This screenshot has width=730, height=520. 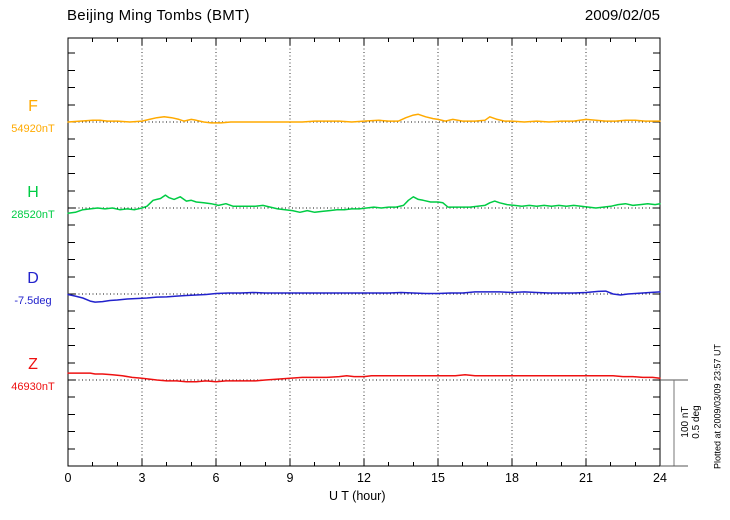 I want to click on plotted-at-note: Plotted at 2009/03/09 23:57 UT, so click(x=717, y=406).